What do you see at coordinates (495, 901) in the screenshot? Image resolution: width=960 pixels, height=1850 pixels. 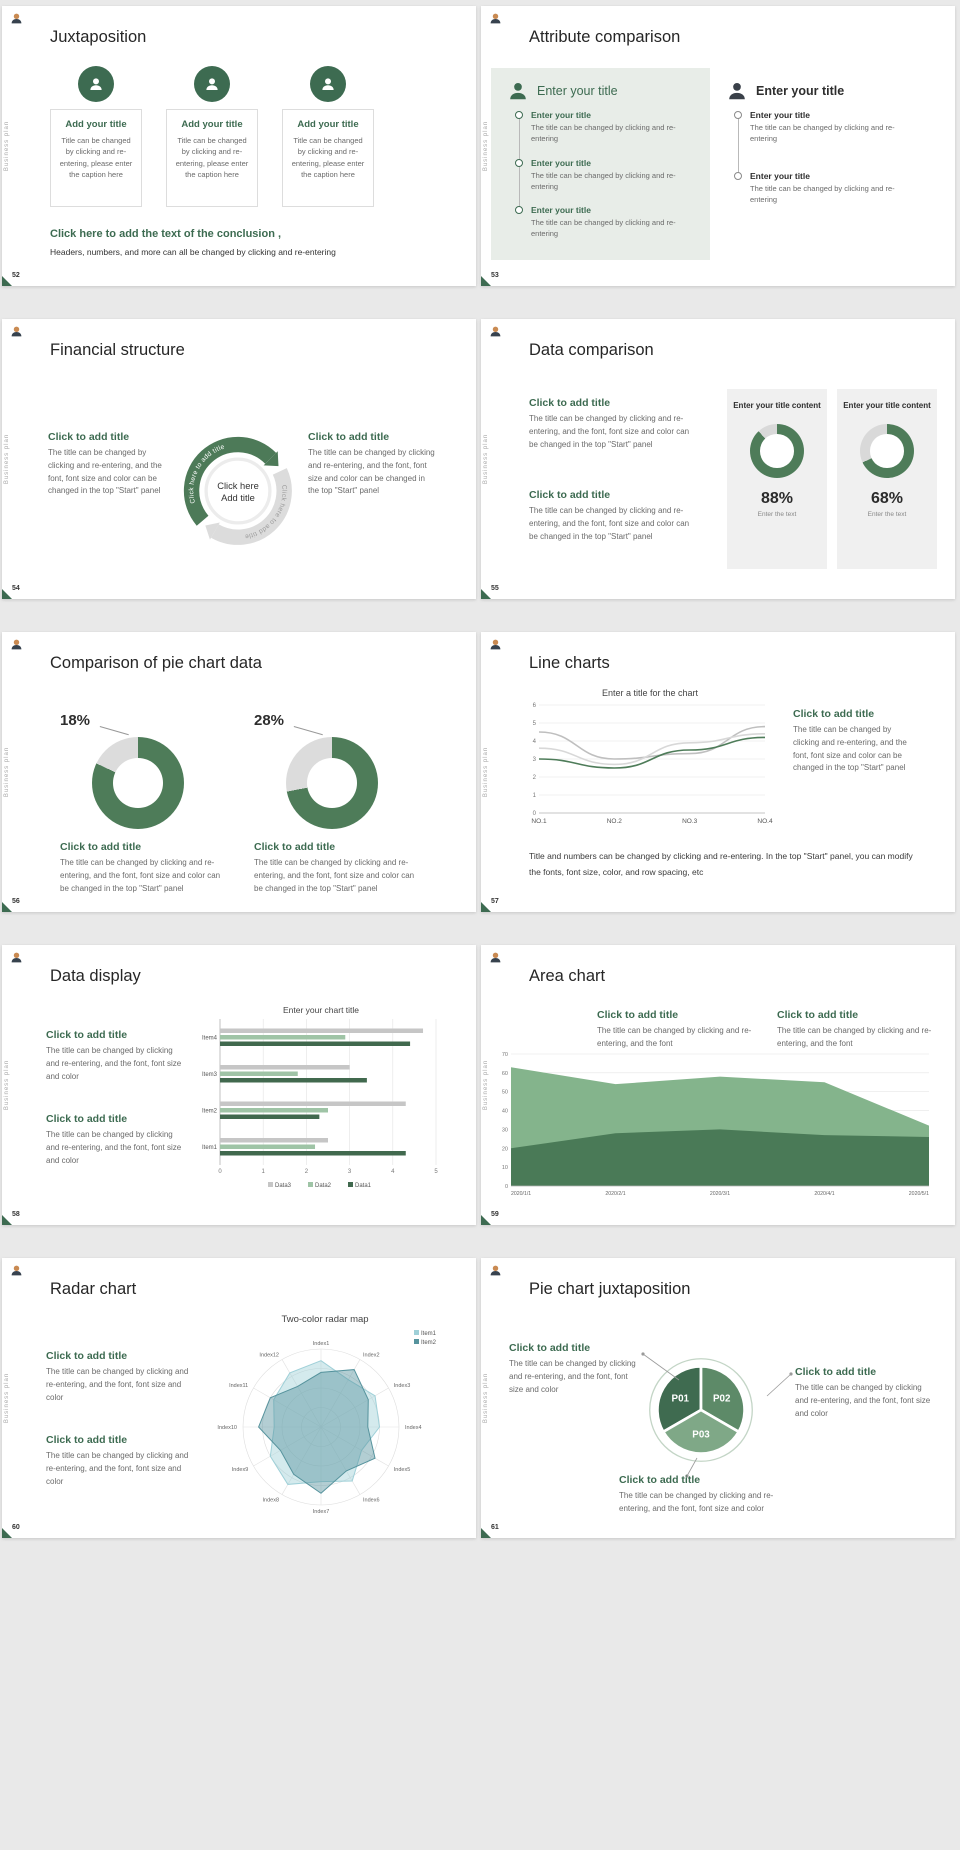 I see `slide-number: 57` at bounding box center [495, 901].